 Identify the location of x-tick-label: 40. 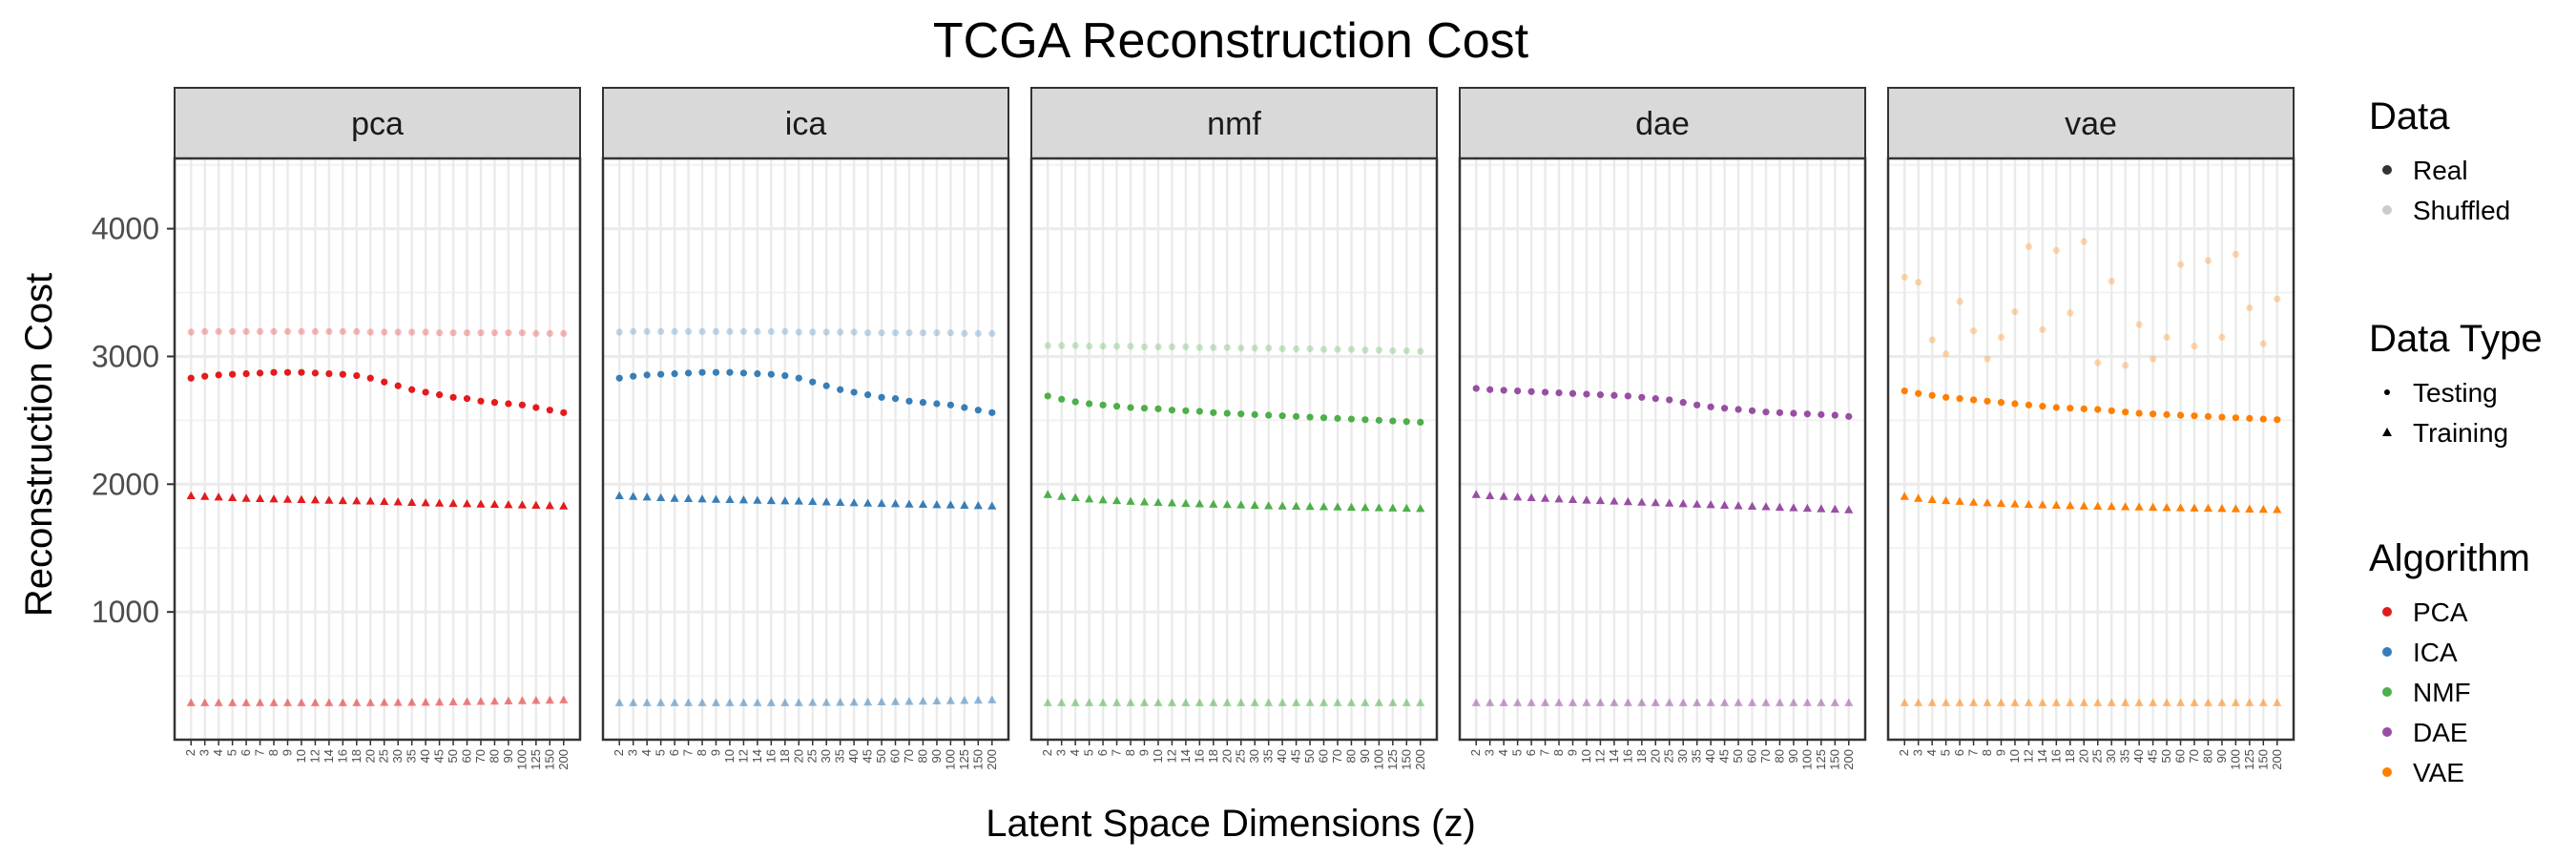
(1282, 756).